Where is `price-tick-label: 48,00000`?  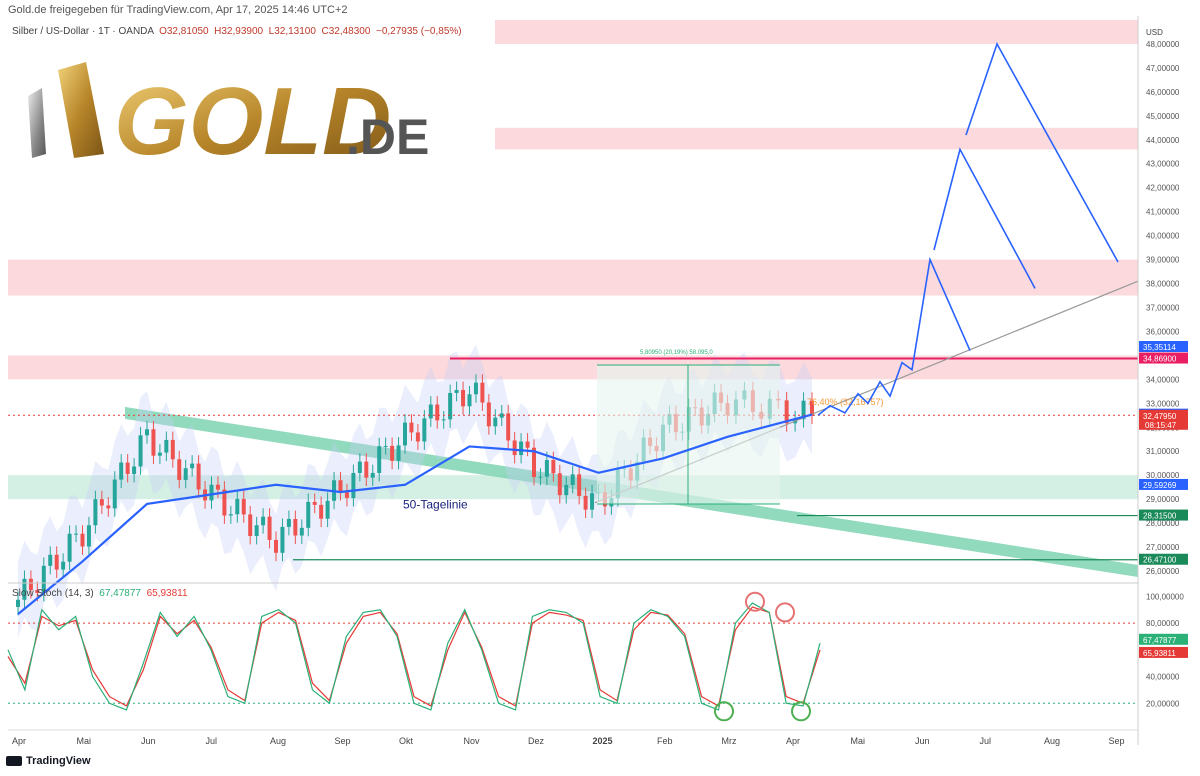 price-tick-label: 48,00000 is located at coordinates (1163, 44).